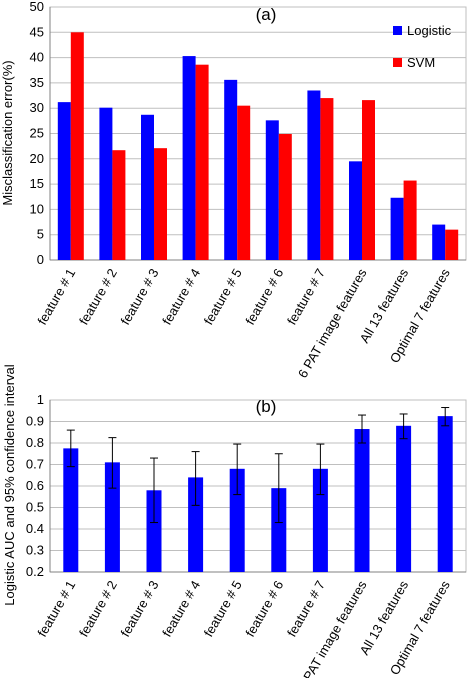  Describe the element at coordinates (140, 608) in the screenshot. I see `panel-b-category-label: feature # 3` at that location.